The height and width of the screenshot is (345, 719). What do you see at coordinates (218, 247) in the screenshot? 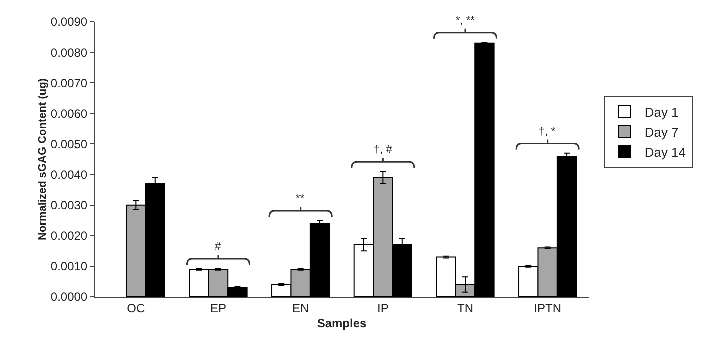
I see `annotation: #` at bounding box center [218, 247].